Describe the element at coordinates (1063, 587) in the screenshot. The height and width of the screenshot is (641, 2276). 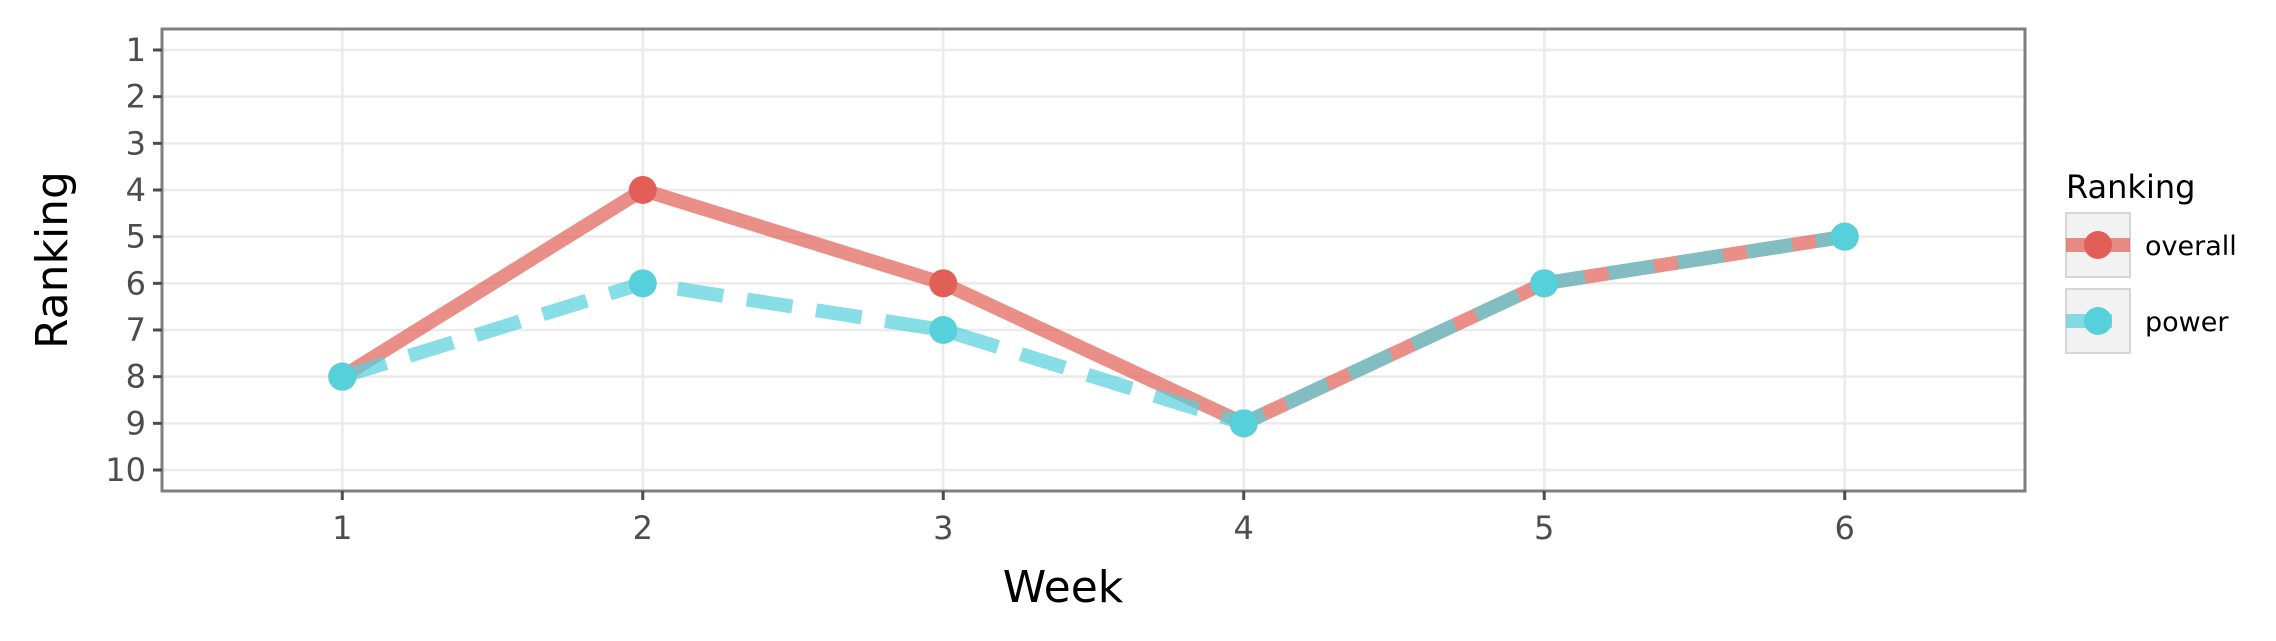
I see `x-axis-title: Week` at that location.